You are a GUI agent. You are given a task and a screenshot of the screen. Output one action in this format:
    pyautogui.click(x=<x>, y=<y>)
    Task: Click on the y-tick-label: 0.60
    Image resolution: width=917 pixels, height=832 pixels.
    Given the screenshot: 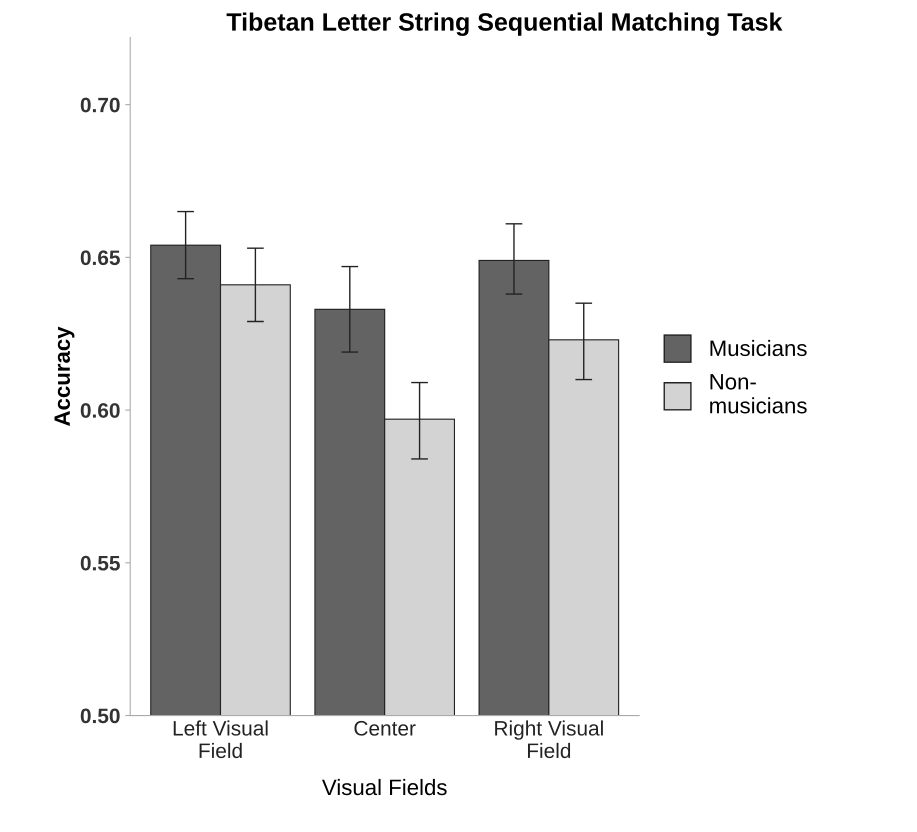 What is the action you would take?
    pyautogui.click(x=100, y=410)
    